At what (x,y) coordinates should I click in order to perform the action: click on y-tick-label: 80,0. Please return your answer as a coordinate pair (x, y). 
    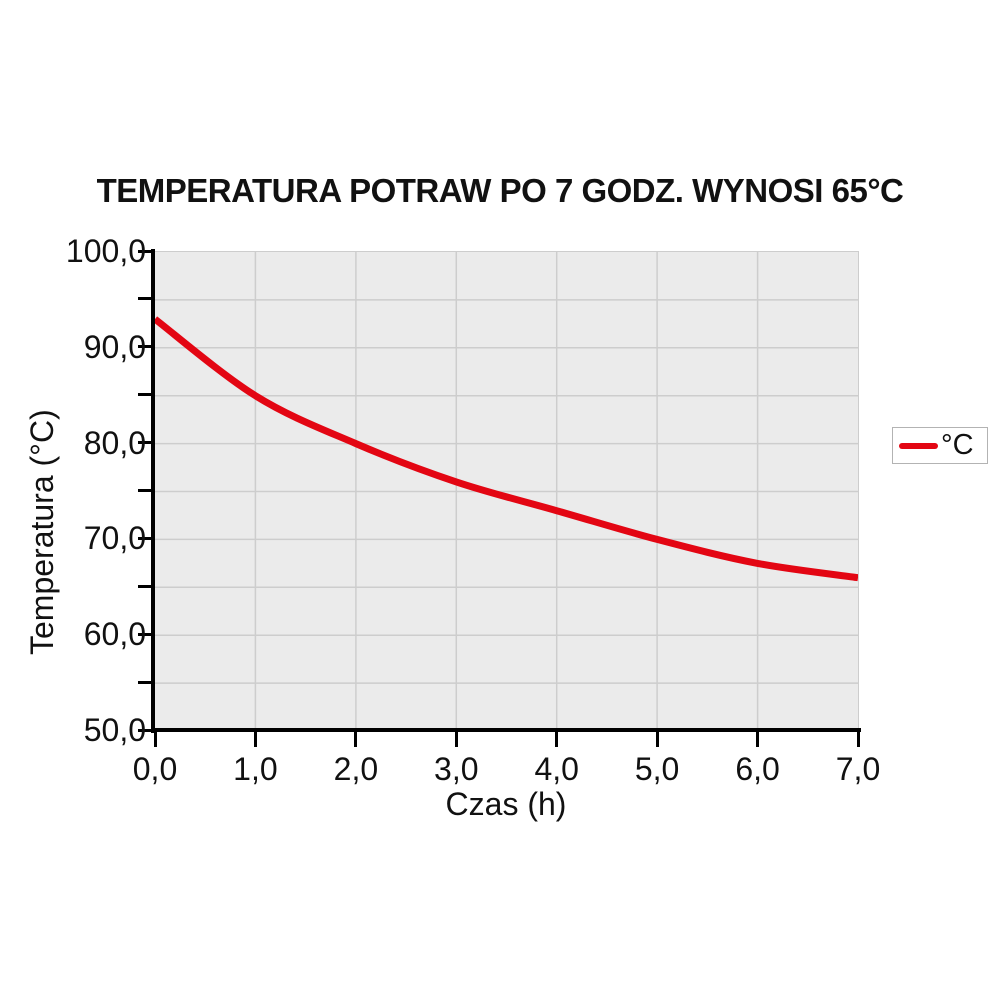
    Looking at the image, I should click on (114, 442).